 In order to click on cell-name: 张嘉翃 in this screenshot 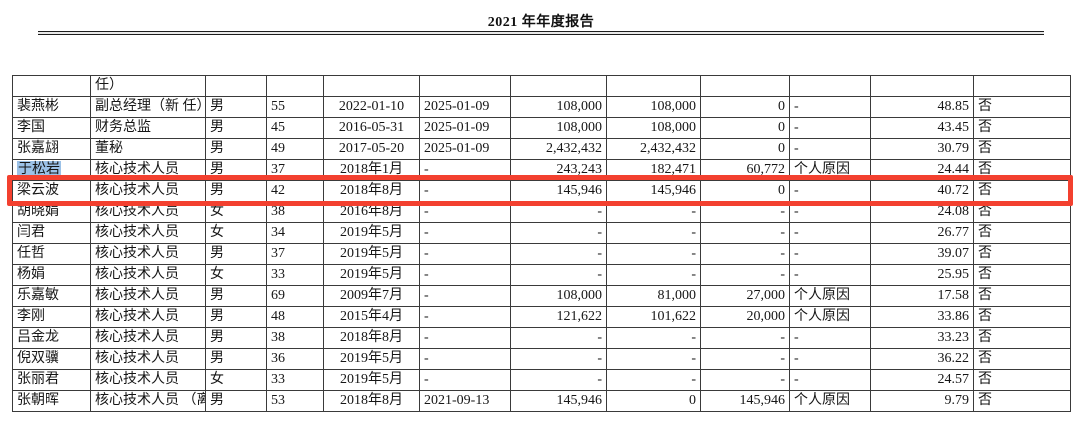, I will do `click(51, 149)`.